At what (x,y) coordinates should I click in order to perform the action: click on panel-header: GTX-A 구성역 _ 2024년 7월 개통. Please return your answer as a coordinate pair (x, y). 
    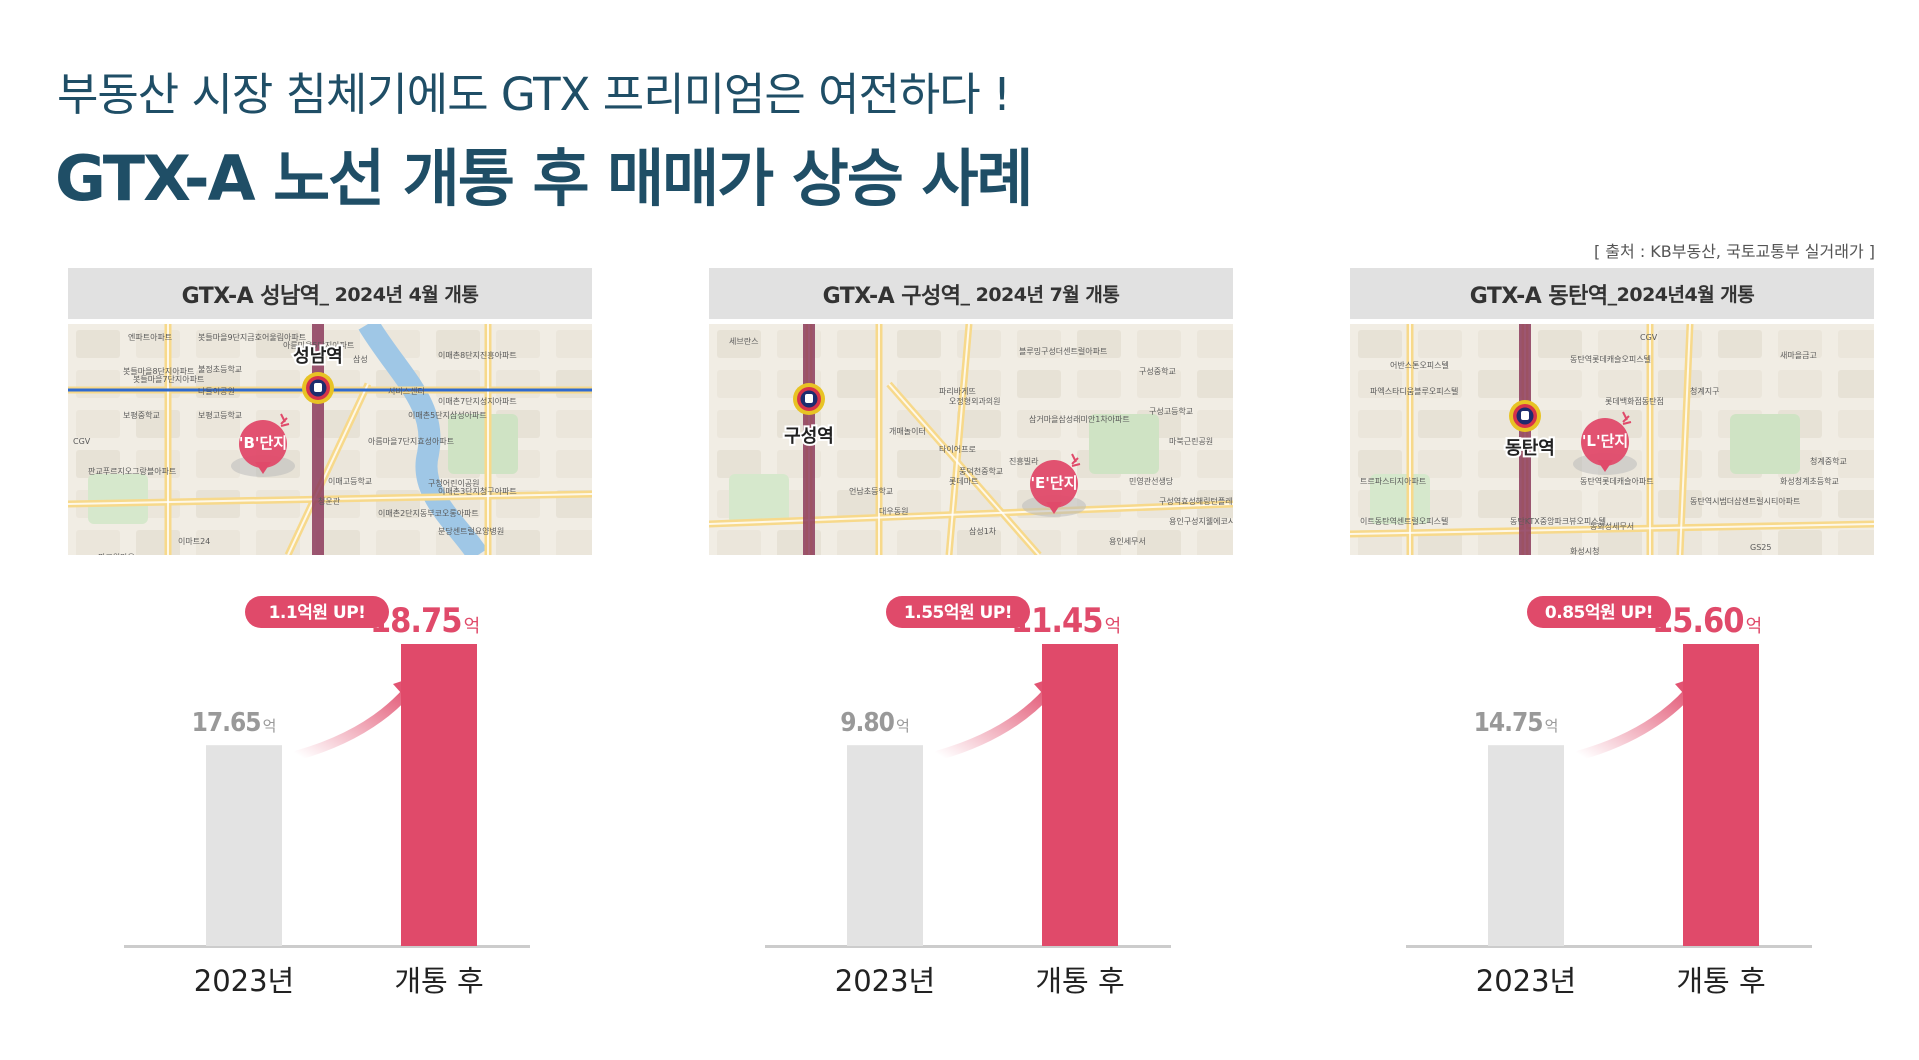
    Looking at the image, I should click on (971, 293).